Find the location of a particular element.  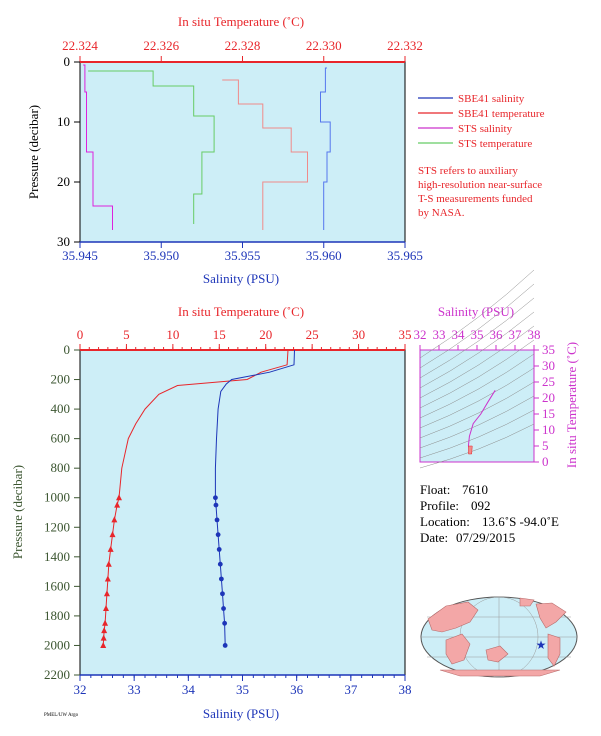

top-temp-tick-label: 22.330 is located at coordinates (324, 45).